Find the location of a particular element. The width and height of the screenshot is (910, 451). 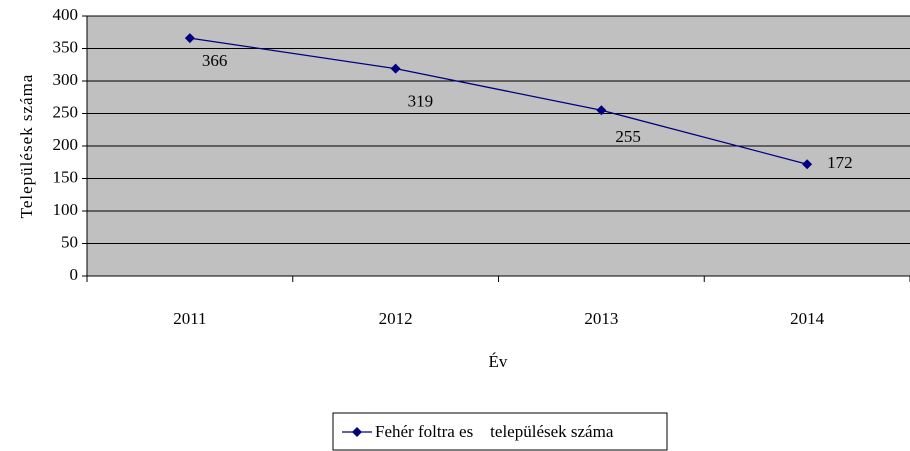

y-tick-label: 150 is located at coordinates (66, 176).